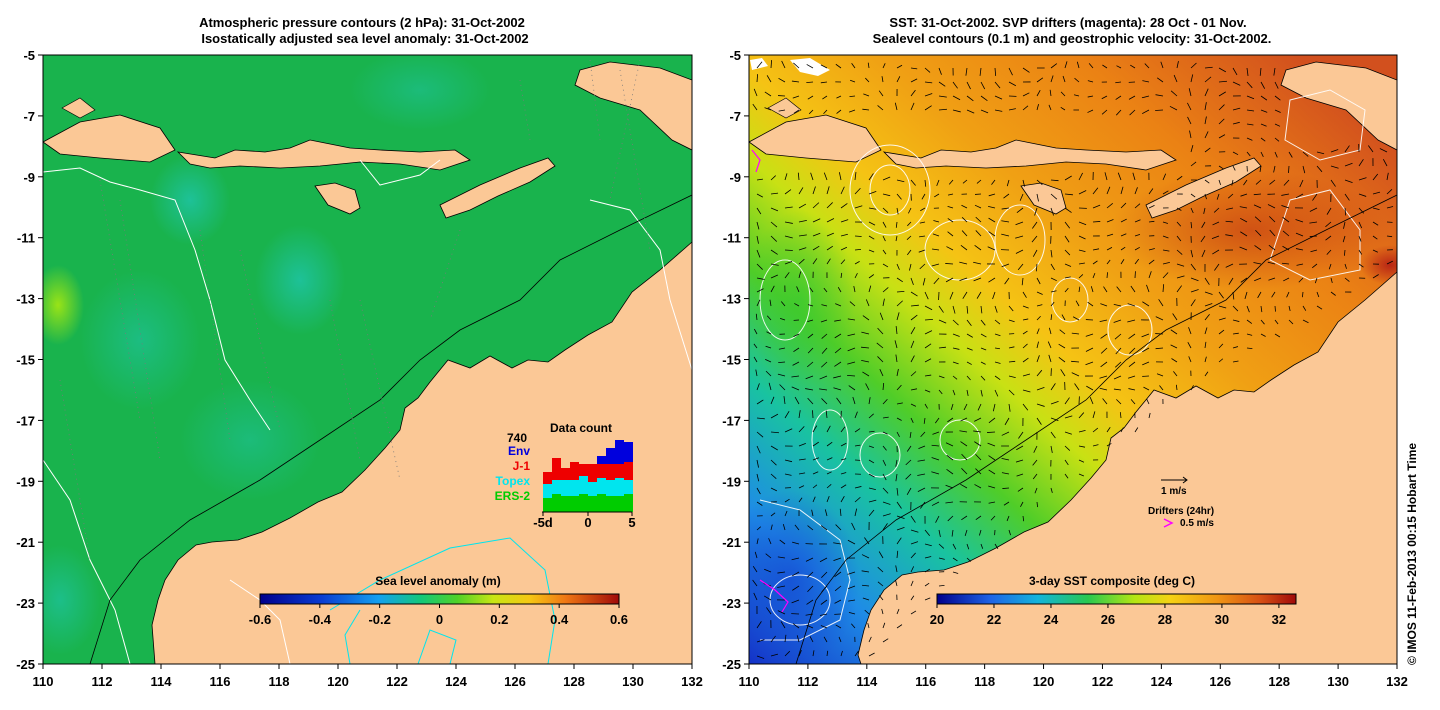  I want to click on java-island, so click(109, 138).